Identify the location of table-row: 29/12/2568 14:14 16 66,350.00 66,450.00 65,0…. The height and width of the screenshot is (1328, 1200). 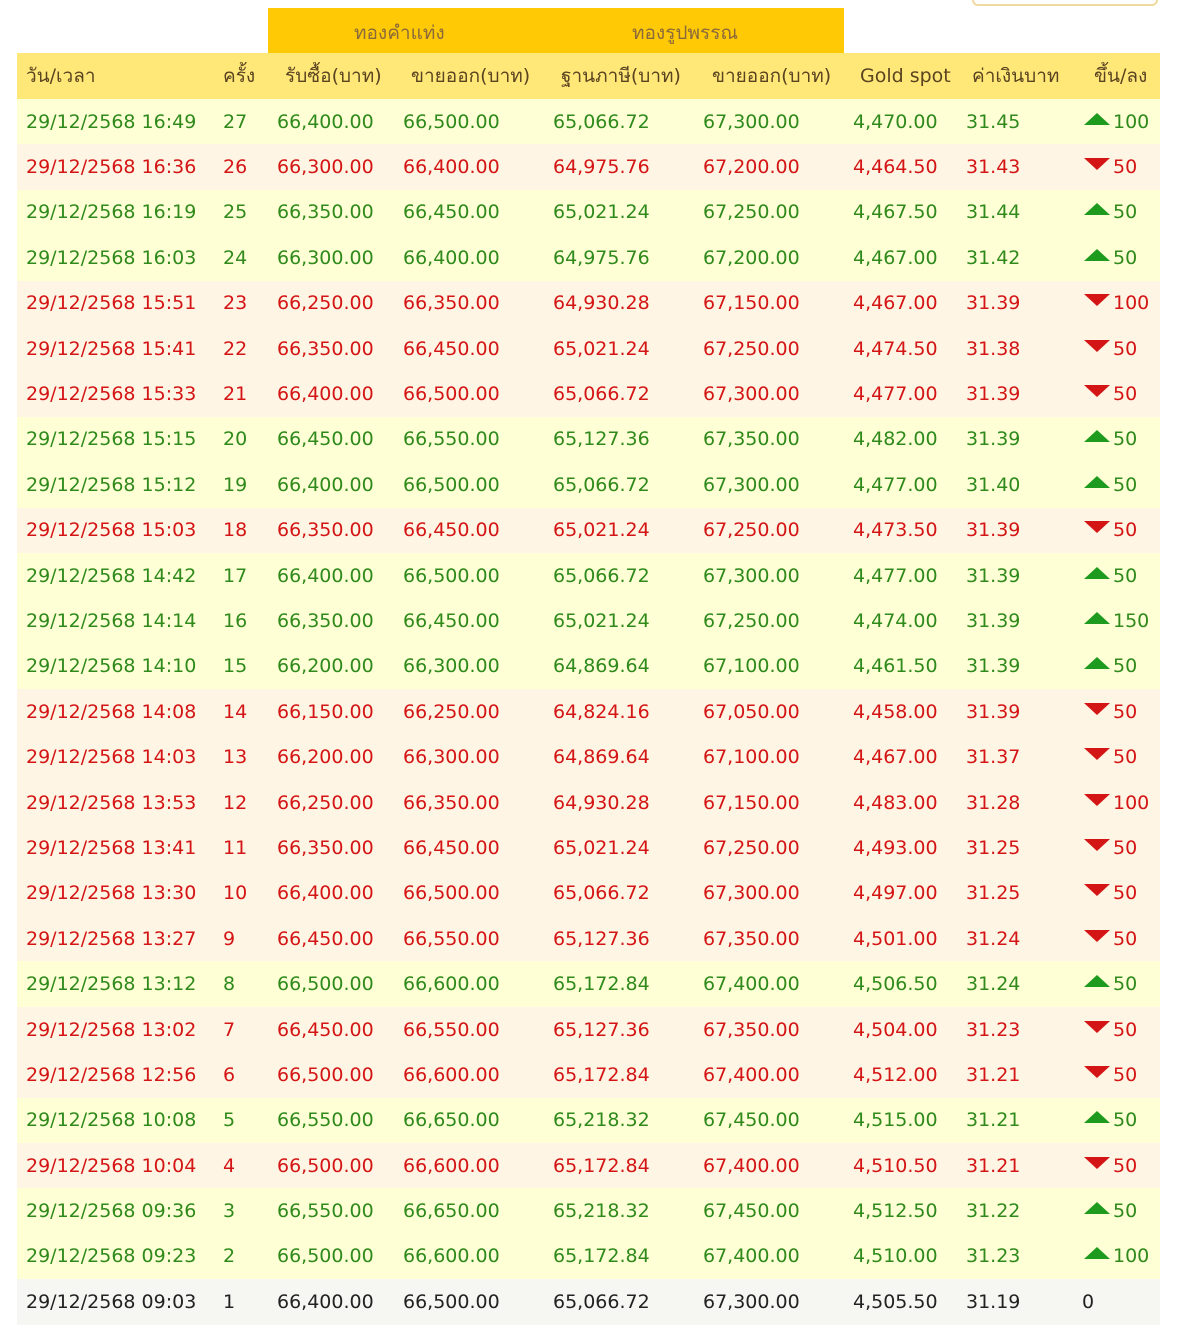
(588, 621).